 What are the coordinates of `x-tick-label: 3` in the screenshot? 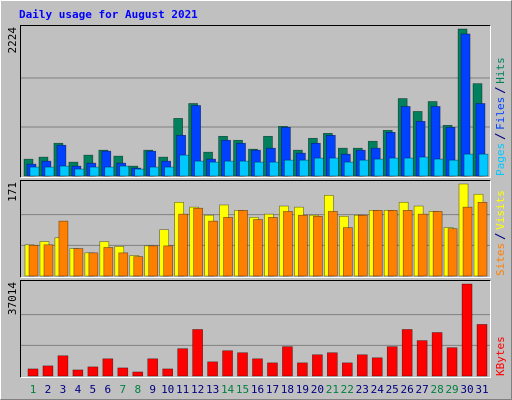 It's located at (63, 389).